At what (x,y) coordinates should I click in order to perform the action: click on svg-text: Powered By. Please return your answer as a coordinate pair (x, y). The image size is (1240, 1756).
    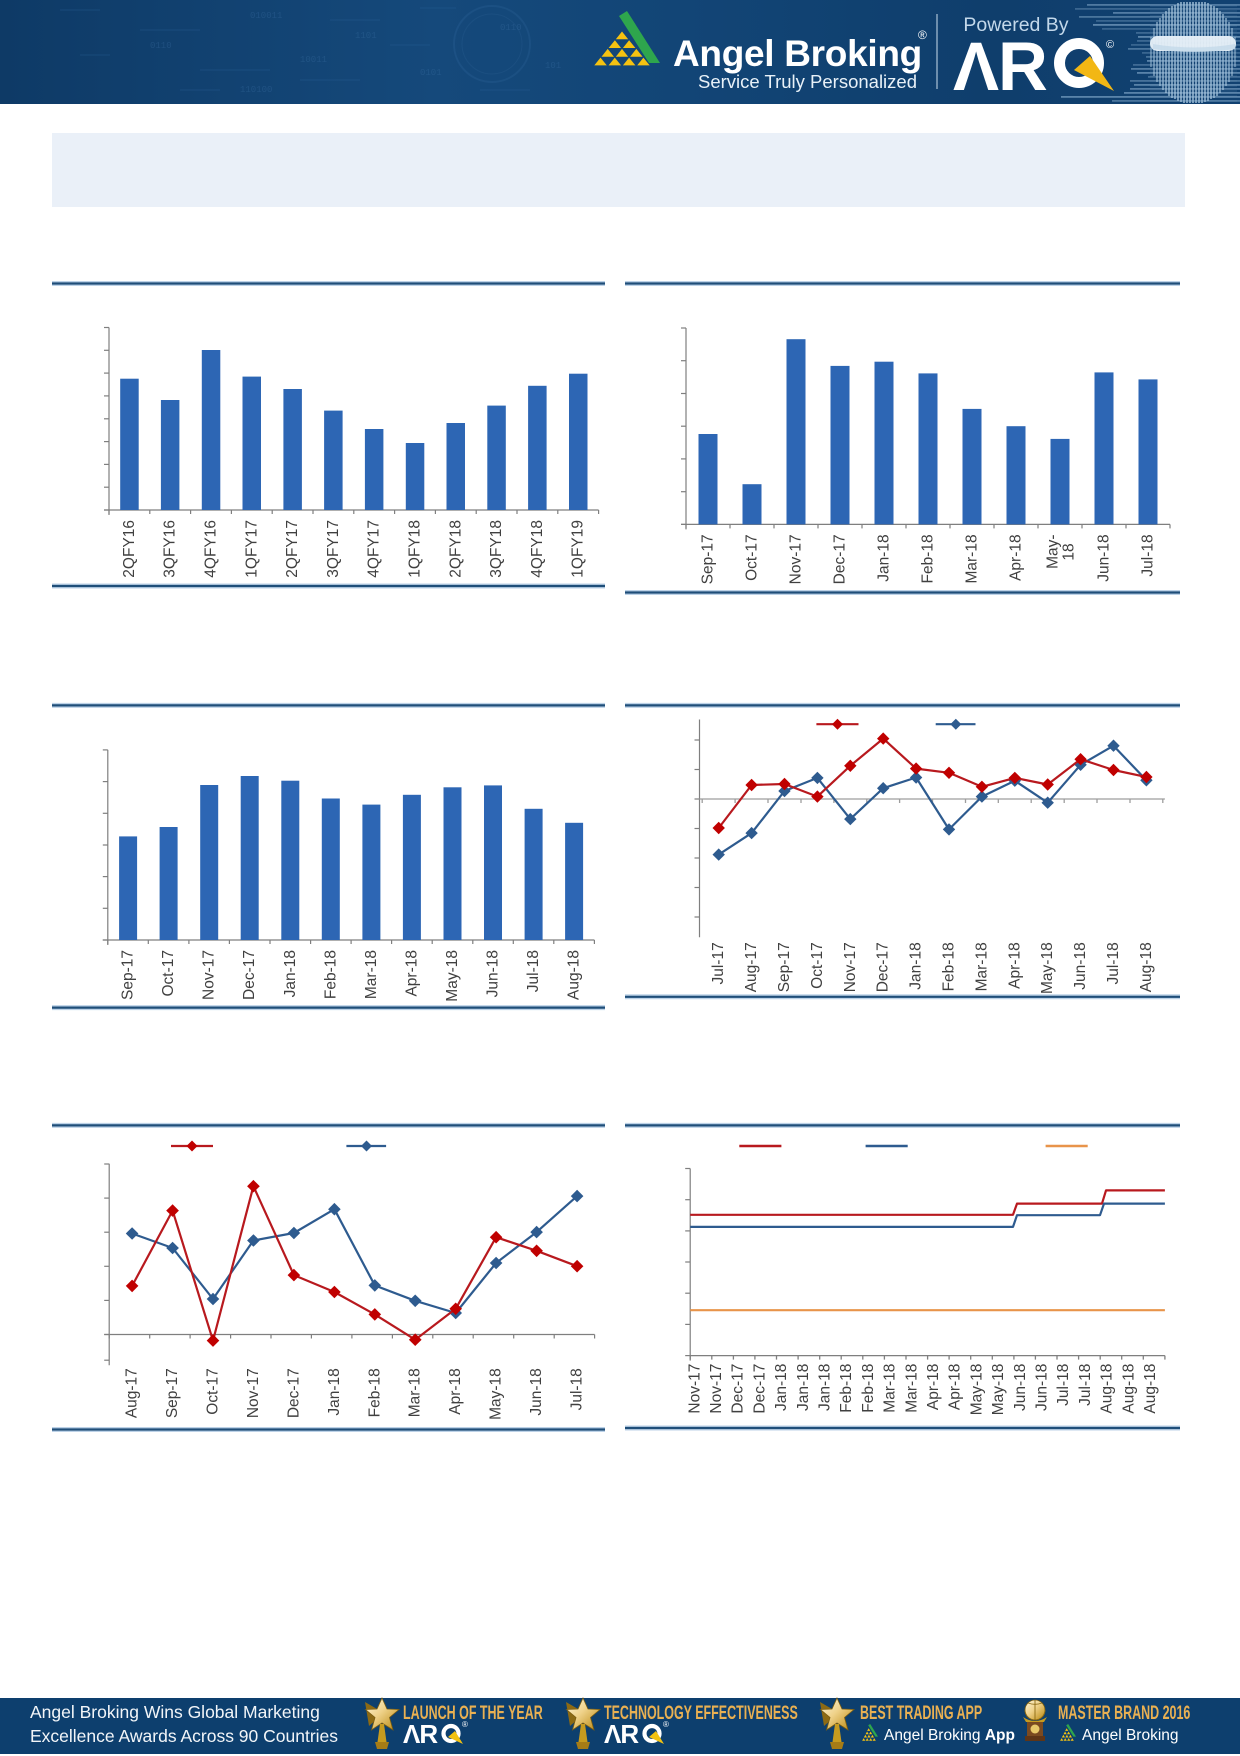
    Looking at the image, I should click on (1015, 25).